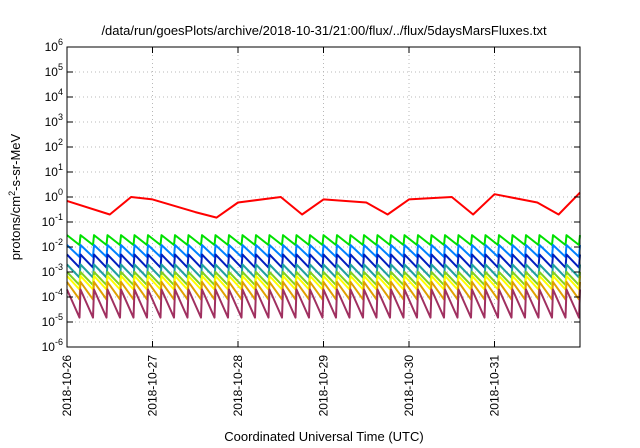 The image size is (640, 448). I want to click on y-axis-label-main: protons/cm, so click(15, 228).